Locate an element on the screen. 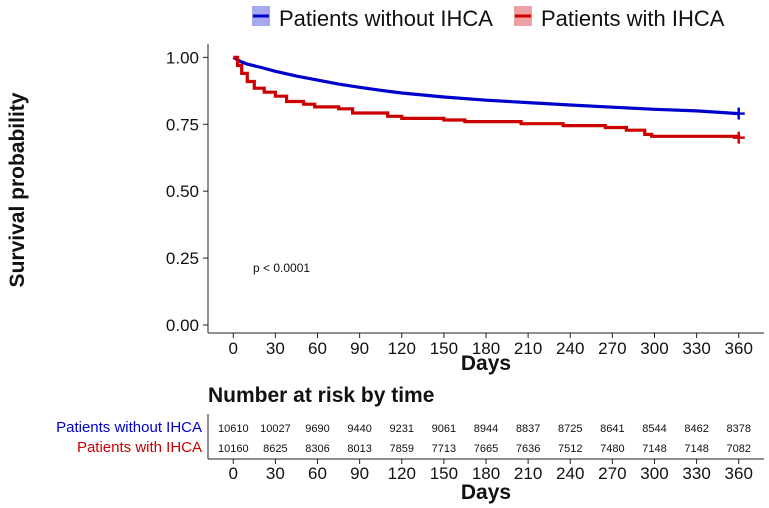 The image size is (769, 508). risk-cell: 10610 is located at coordinates (233, 429).